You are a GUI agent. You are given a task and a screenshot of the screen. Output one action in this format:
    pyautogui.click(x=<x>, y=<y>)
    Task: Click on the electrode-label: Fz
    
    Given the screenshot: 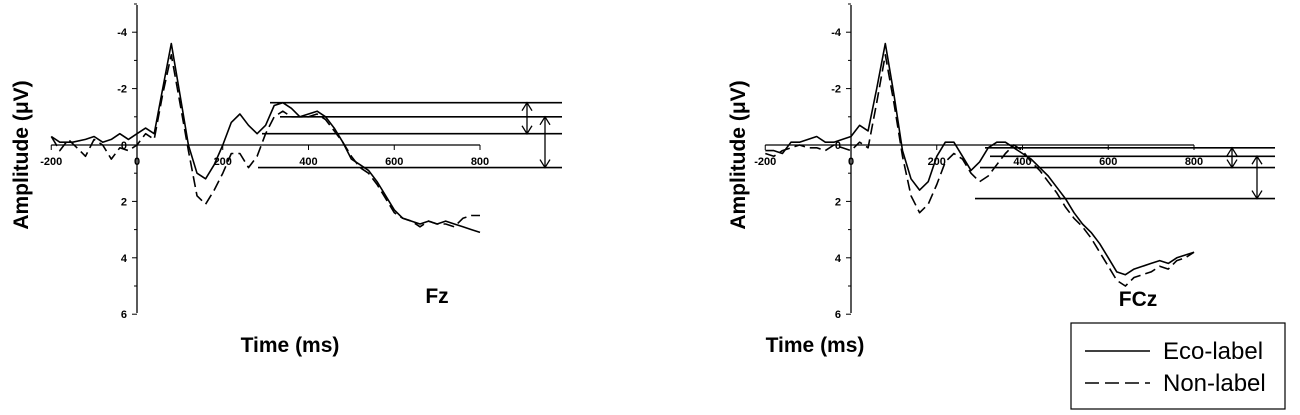 What is the action you would take?
    pyautogui.click(x=436, y=296)
    